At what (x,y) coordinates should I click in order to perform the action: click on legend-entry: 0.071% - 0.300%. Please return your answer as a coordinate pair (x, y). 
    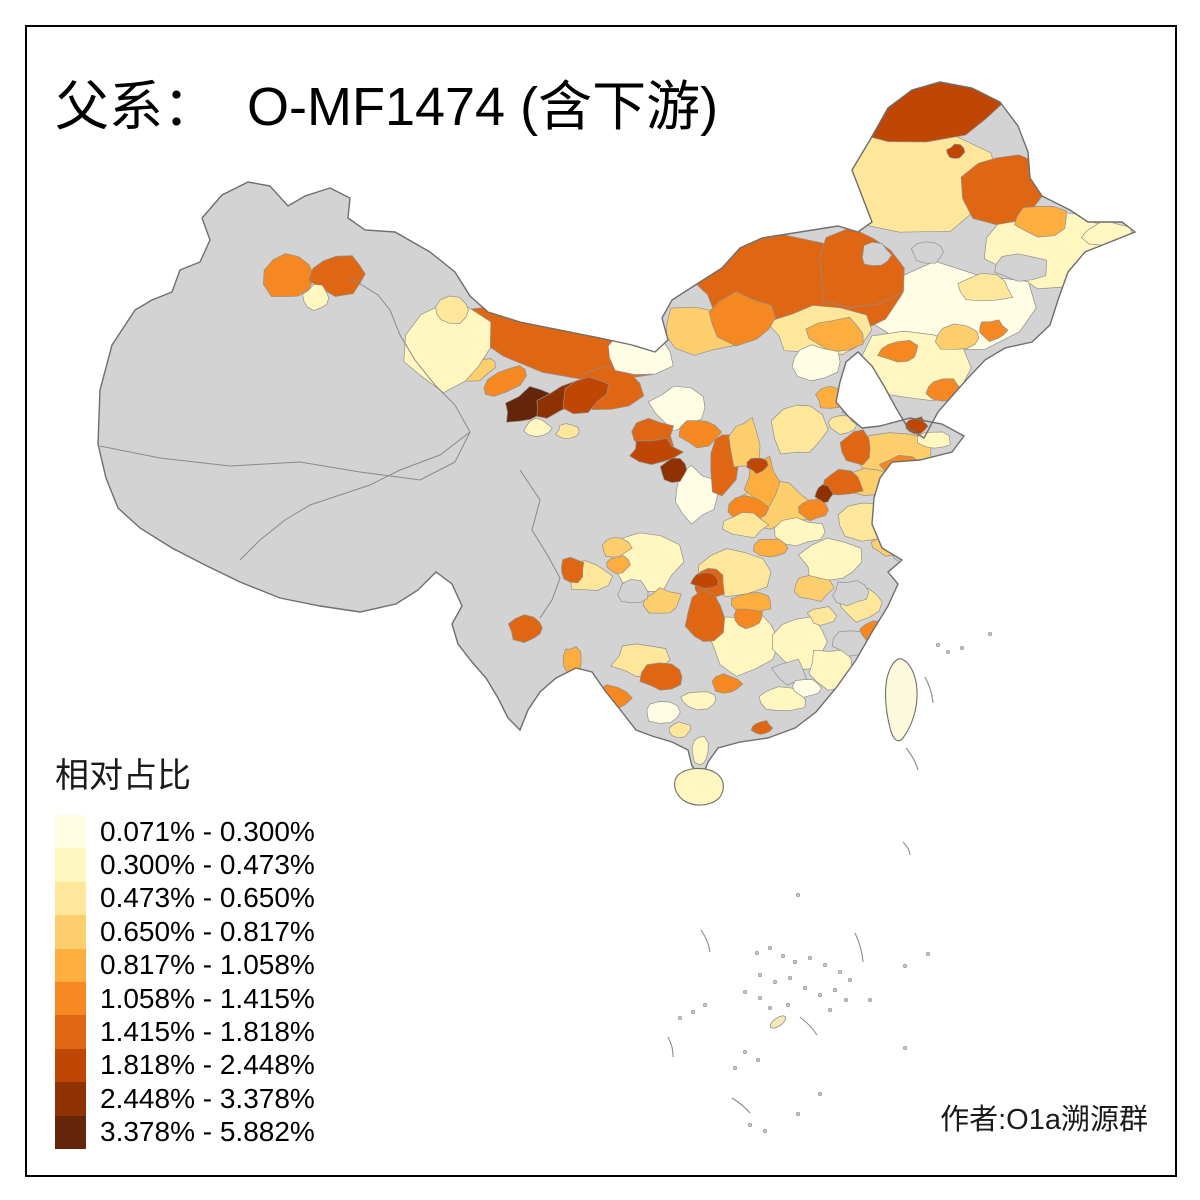
    Looking at the image, I should click on (185, 832).